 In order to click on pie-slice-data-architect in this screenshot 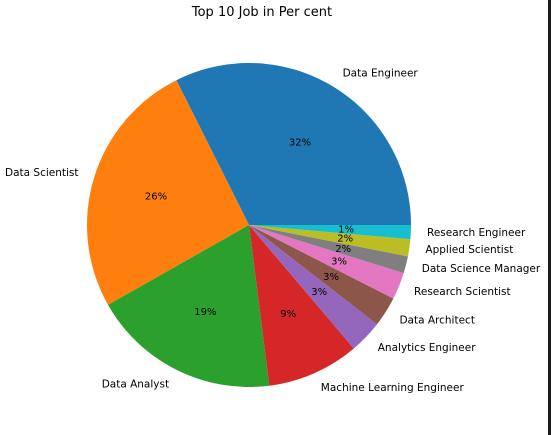, I will do `click(321, 275)`.